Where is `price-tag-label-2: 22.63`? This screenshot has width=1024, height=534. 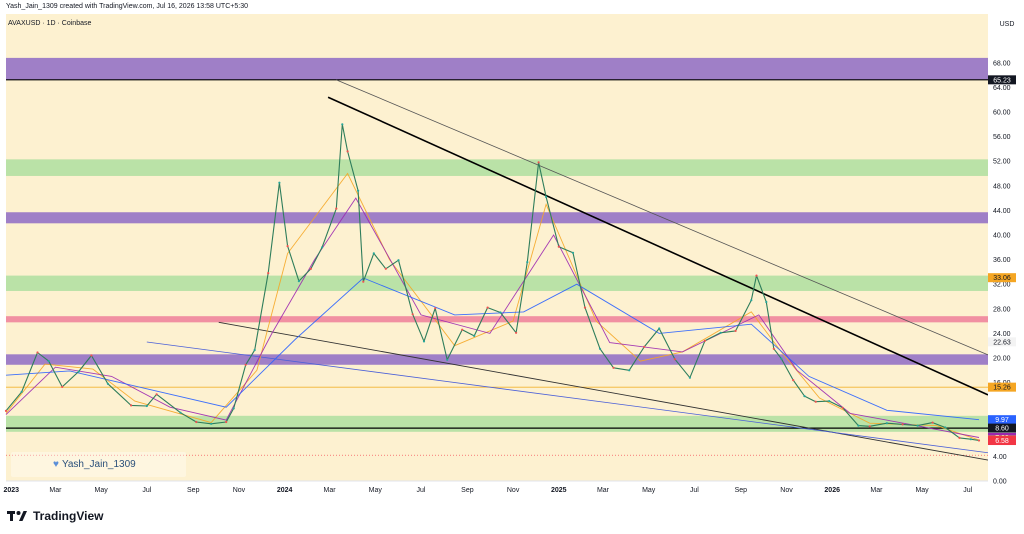
price-tag-label-2: 22.63 is located at coordinates (1002, 342).